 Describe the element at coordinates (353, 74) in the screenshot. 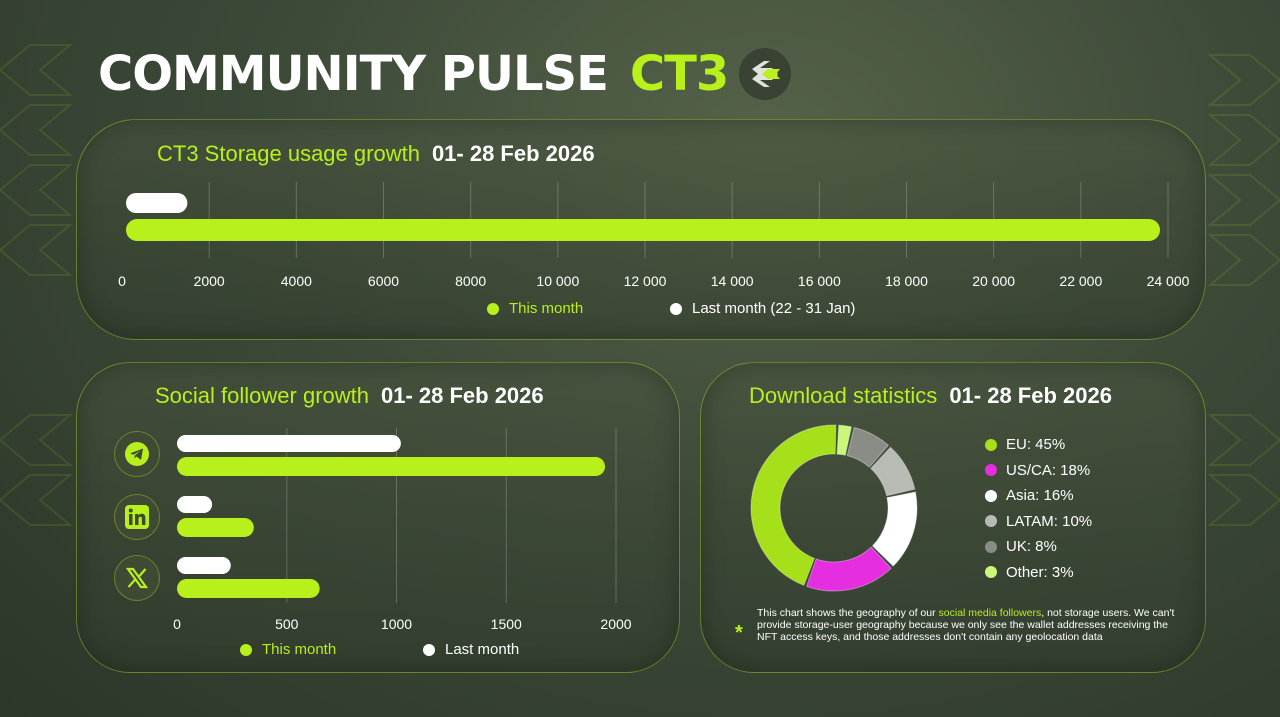

I see `page-title: COMMUNITY PULSE` at that location.